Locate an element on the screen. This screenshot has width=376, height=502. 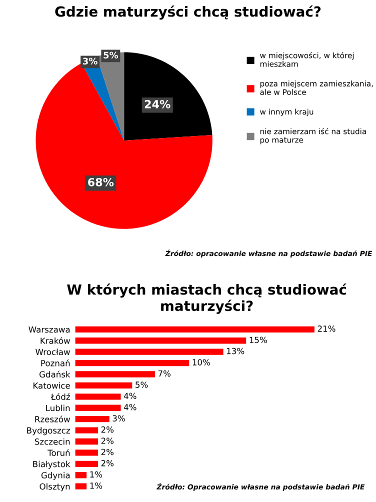
y-tick-label: Warszawa is located at coordinates (49, 329).